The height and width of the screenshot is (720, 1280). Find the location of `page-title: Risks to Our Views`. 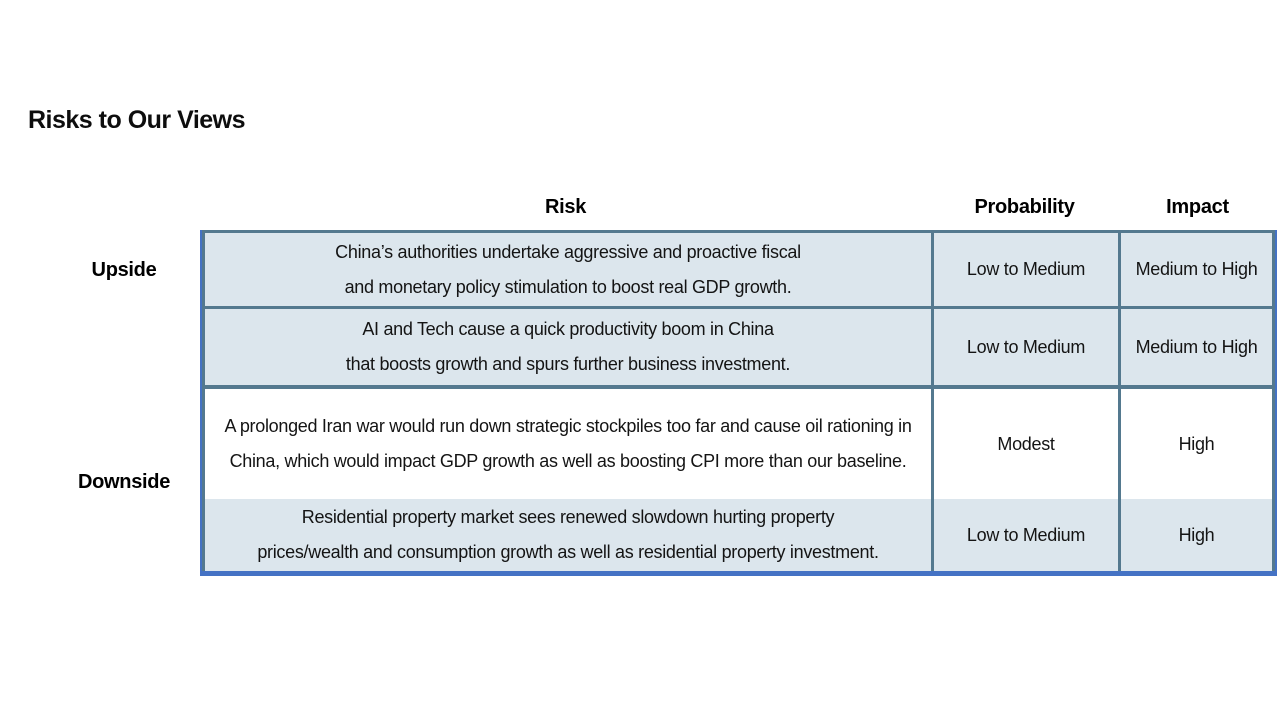

page-title: Risks to Our Views is located at coordinates (137, 120).